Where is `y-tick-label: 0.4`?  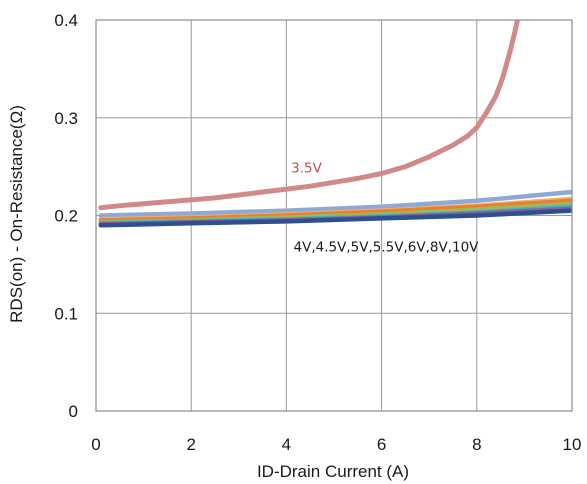 y-tick-label: 0.4 is located at coordinates (66, 20).